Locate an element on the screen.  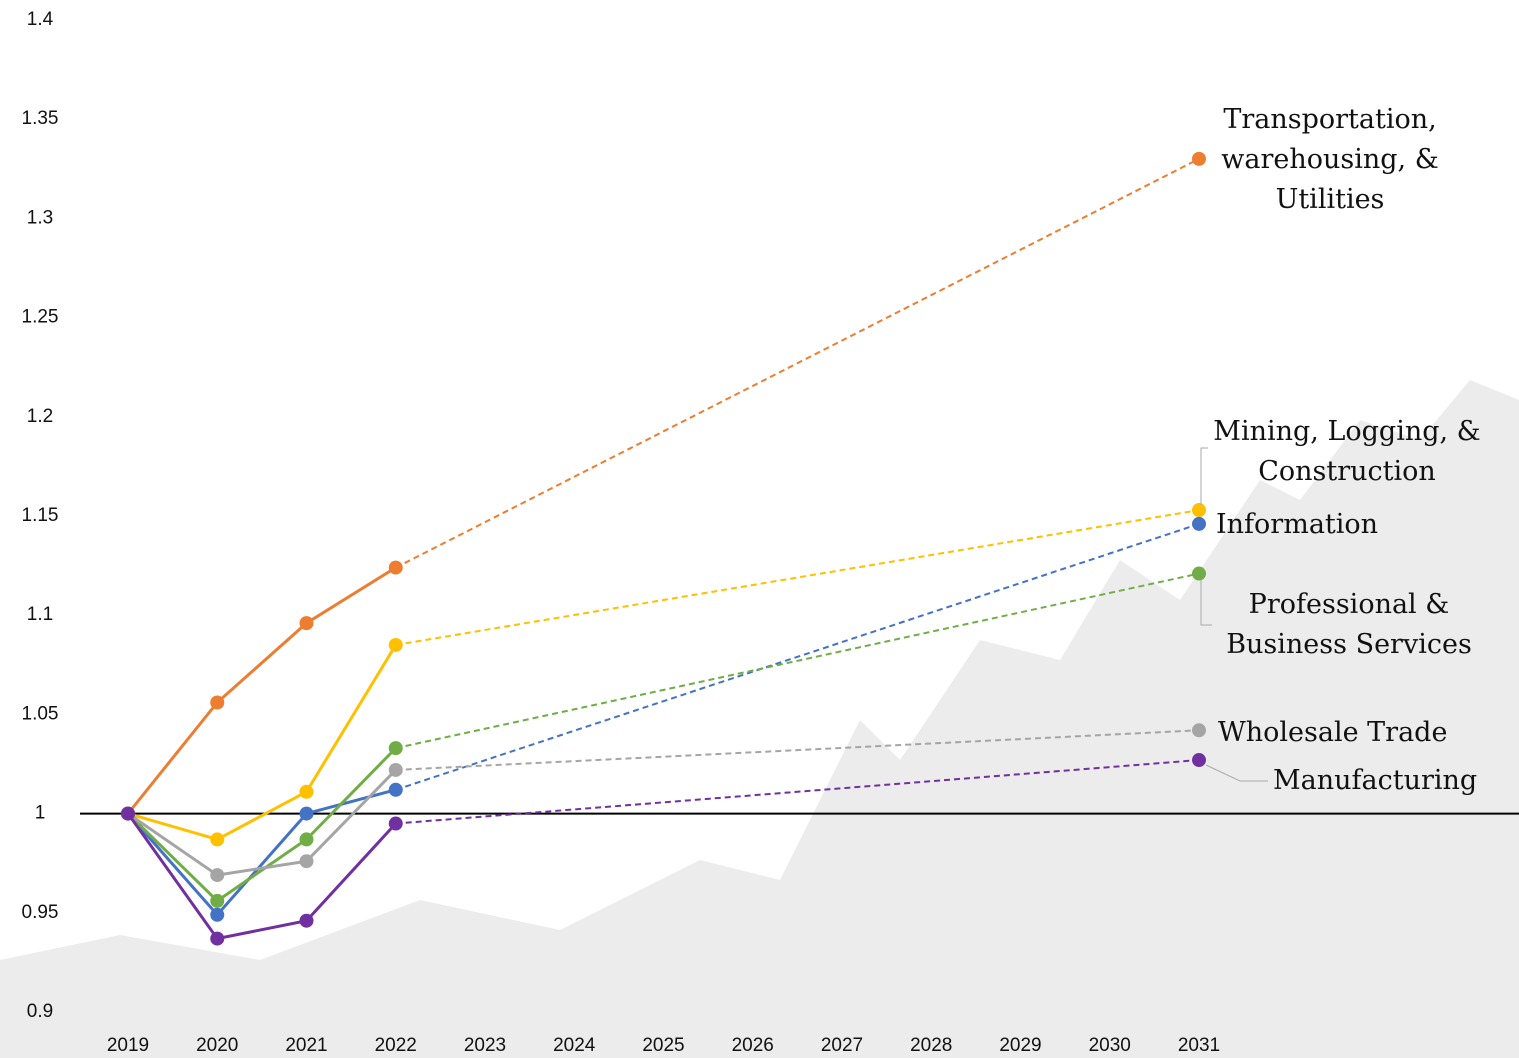
x-tick-label: 2022 is located at coordinates (396, 1045).